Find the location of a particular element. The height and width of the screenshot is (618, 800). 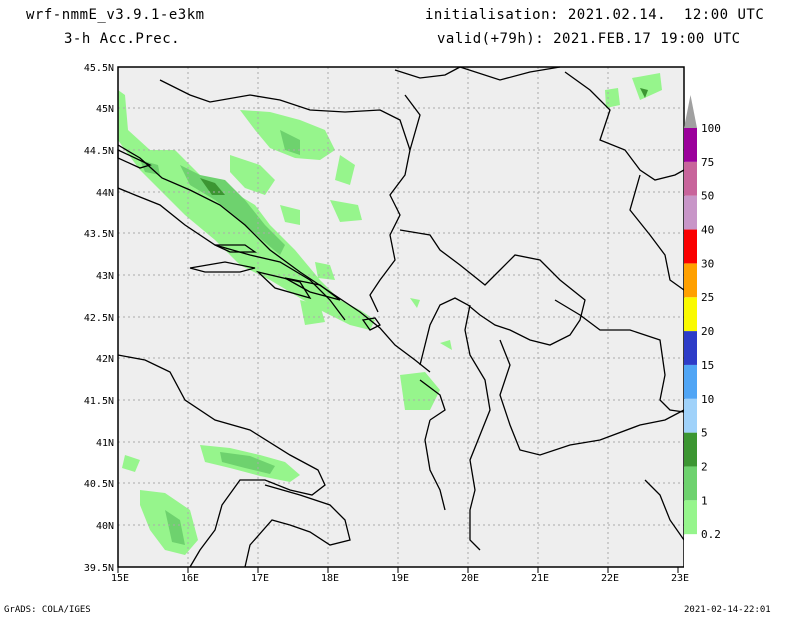

lat-label: 42.5N is located at coordinates (99, 318).